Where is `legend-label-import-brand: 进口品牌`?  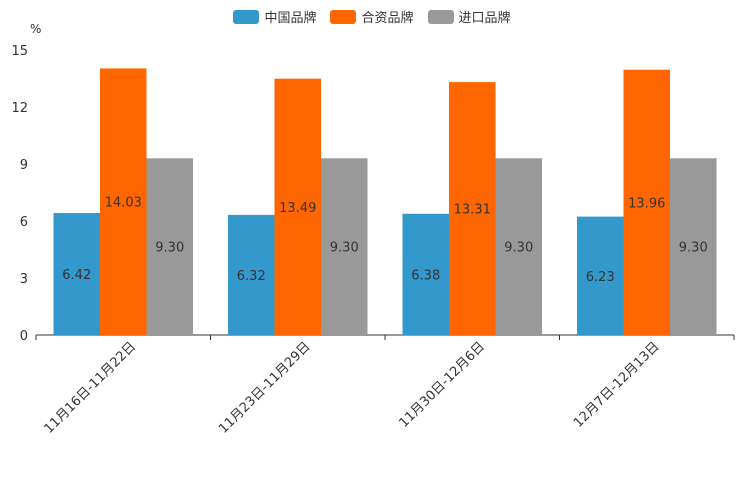
legend-label-import-brand: 进口品牌 is located at coordinates (484, 18).